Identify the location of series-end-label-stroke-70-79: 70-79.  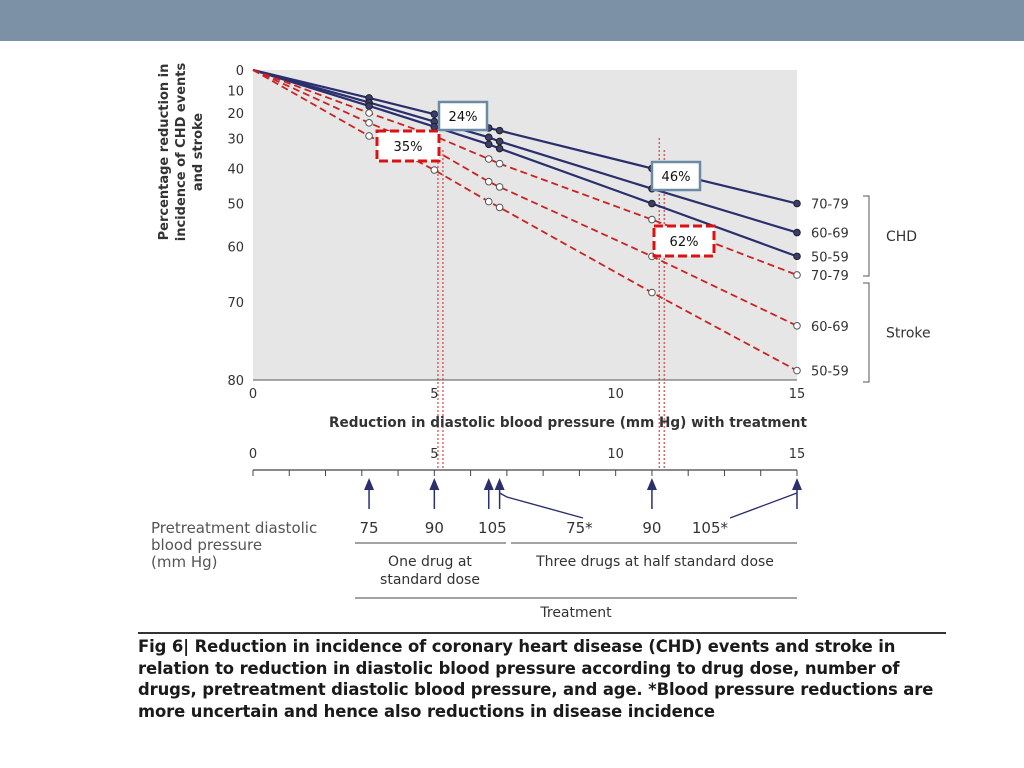
(830, 276).